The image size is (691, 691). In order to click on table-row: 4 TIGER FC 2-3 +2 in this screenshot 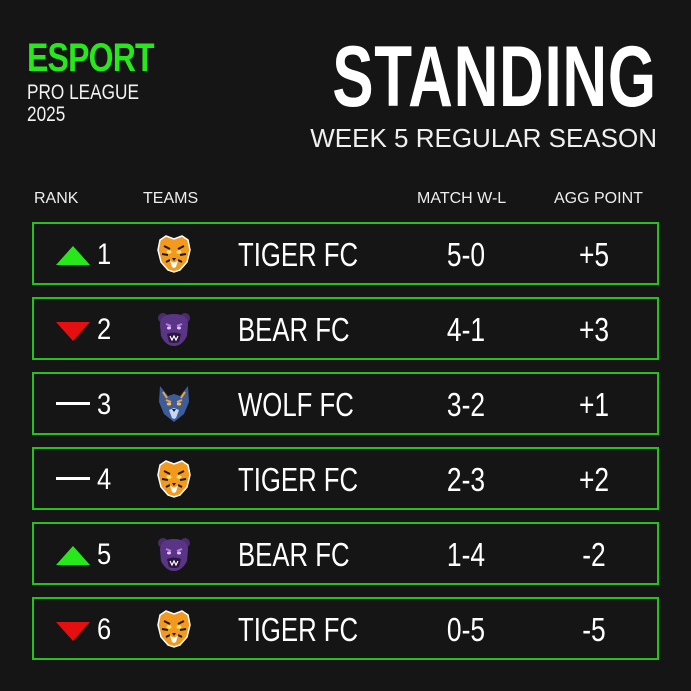, I will do `click(345, 478)`.